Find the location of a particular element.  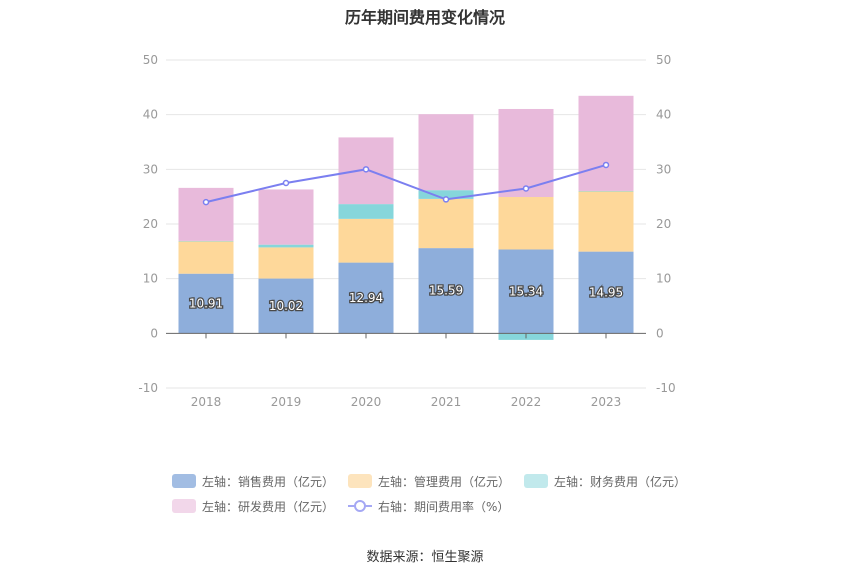

bar-value-label: 14.95 is located at coordinates (606, 292).